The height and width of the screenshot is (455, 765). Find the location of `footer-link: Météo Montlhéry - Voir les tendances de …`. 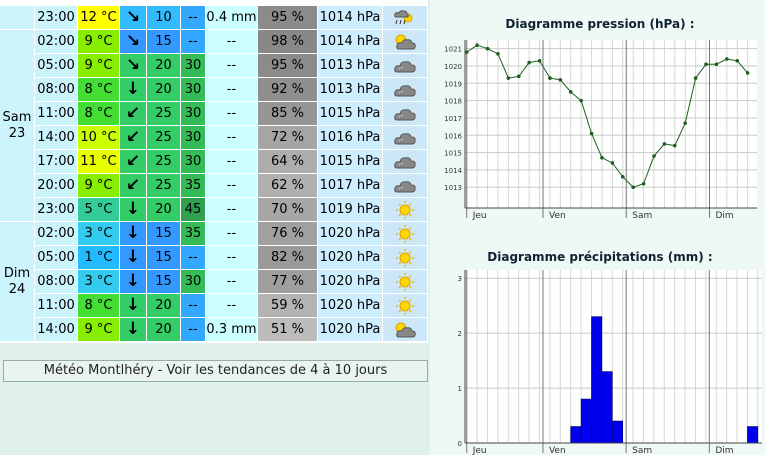

footer-link: Météo Montlhéry - Voir les tendances de … is located at coordinates (215, 371).